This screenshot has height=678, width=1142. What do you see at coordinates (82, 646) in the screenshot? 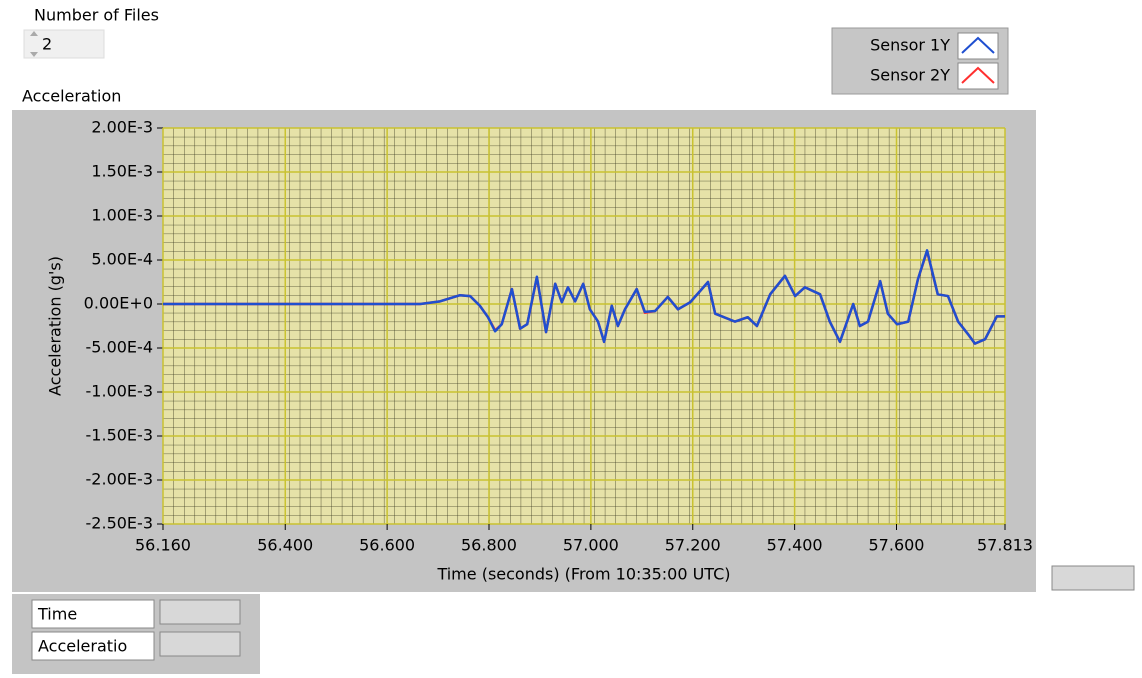
I see `scale-name: Acceleratio` at bounding box center [82, 646].